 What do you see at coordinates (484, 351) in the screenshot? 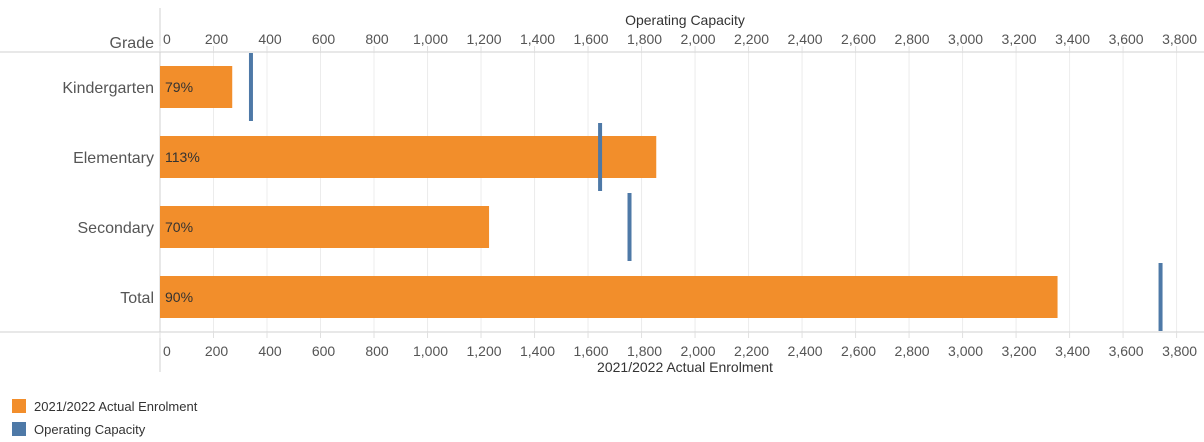
I see `bottom-tick-label: 1,200` at bounding box center [484, 351].